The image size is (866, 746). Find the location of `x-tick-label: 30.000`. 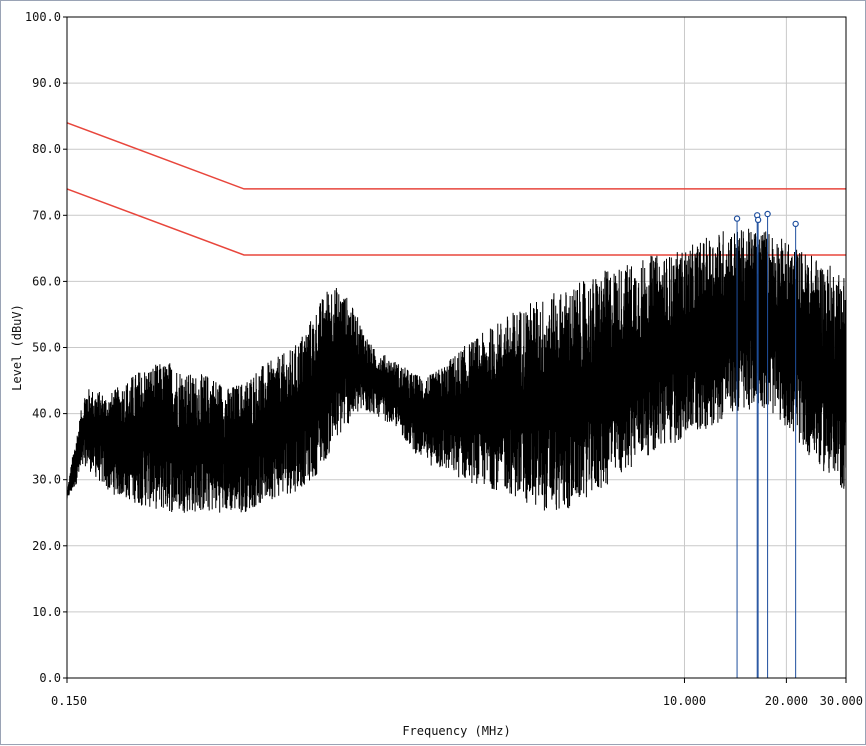

x-tick-label: 30.000 is located at coordinates (841, 701).